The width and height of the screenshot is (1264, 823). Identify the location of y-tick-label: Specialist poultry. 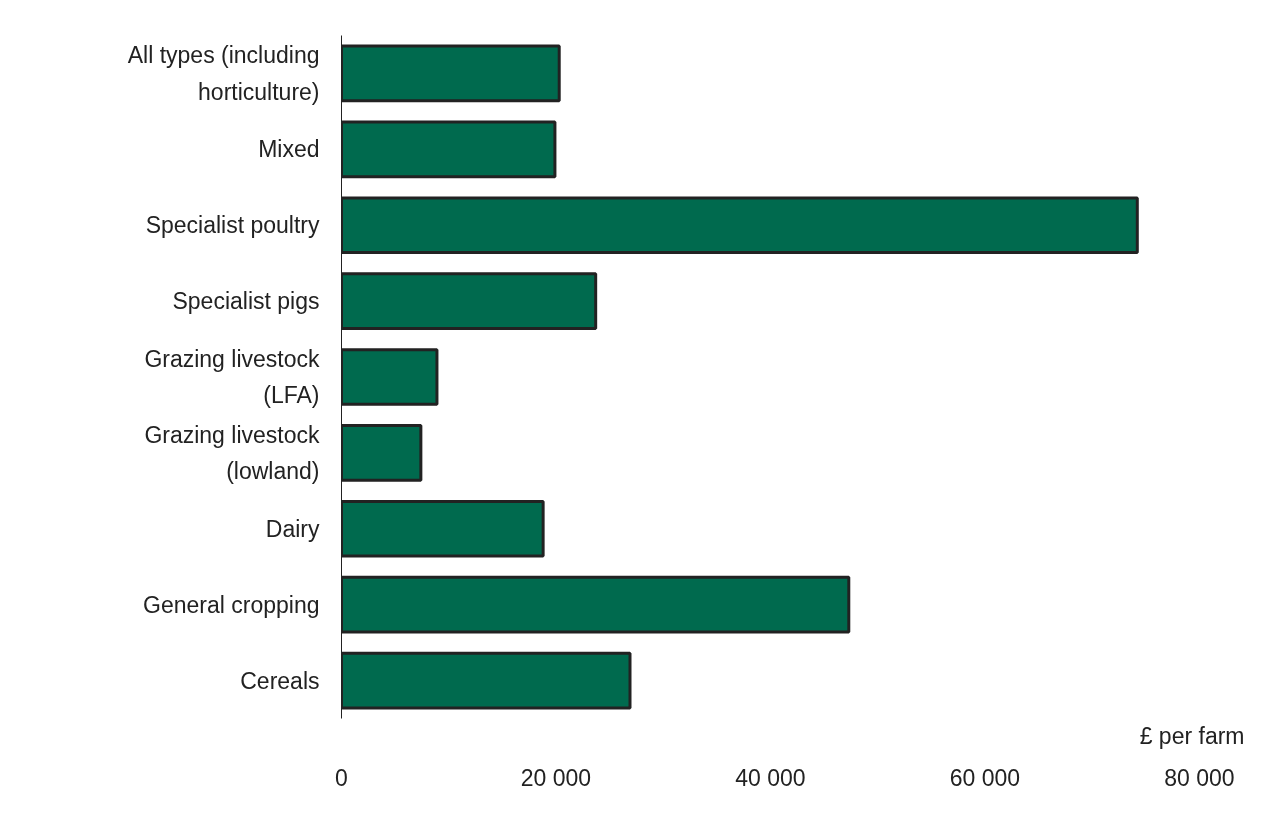
(232, 225).